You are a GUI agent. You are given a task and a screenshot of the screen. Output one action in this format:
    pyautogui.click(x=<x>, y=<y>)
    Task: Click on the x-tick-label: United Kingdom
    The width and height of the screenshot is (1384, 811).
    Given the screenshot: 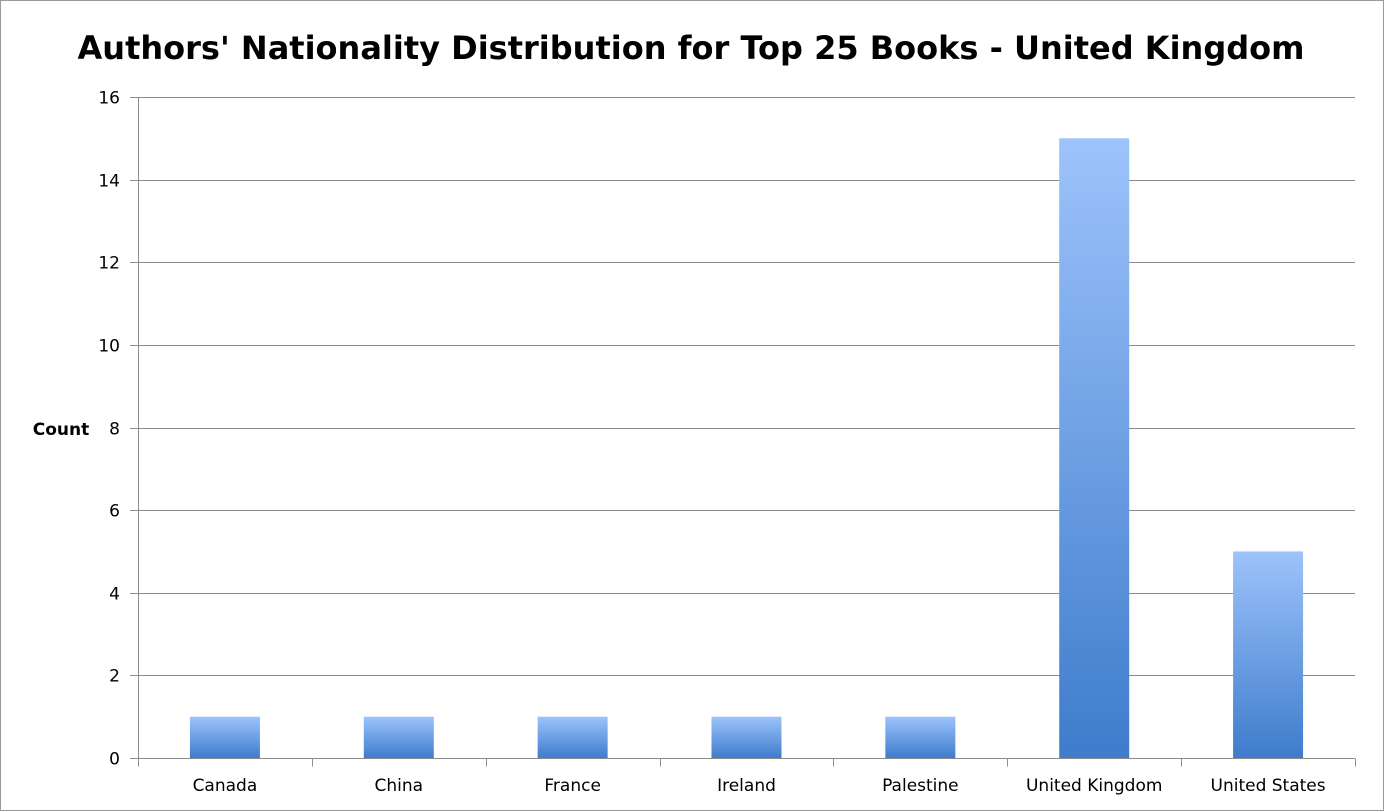 What is the action you would take?
    pyautogui.click(x=1094, y=786)
    